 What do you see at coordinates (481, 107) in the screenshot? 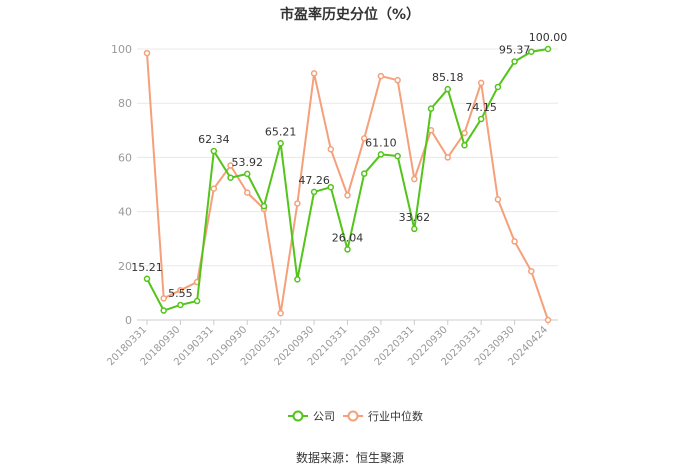
I see `data-label: 74.15` at bounding box center [481, 107].